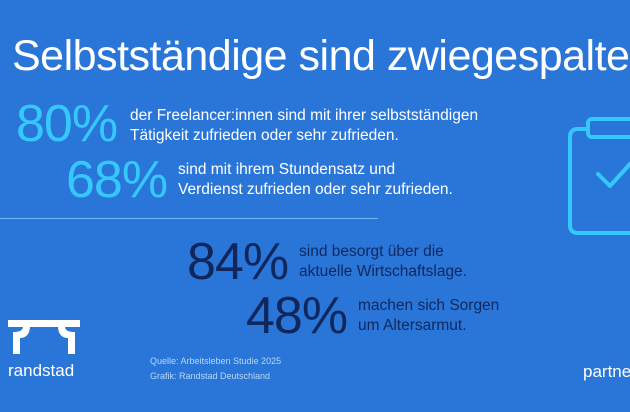  I want to click on randstad-logo, so click(44, 337).